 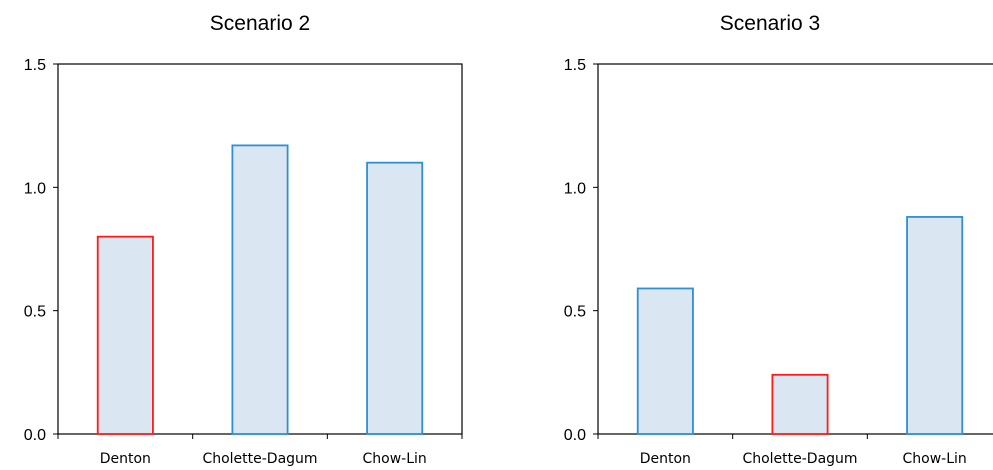 I want to click on chart-title: Scenario 2, so click(x=260, y=23).